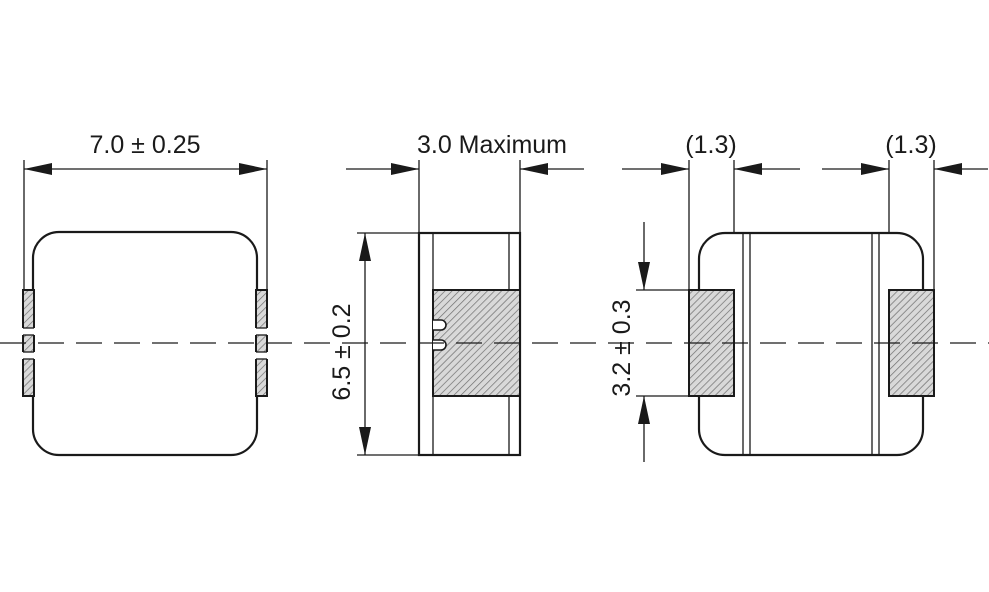  I want to click on side-height-label: 6.5 ± 0.2, so click(342, 351).